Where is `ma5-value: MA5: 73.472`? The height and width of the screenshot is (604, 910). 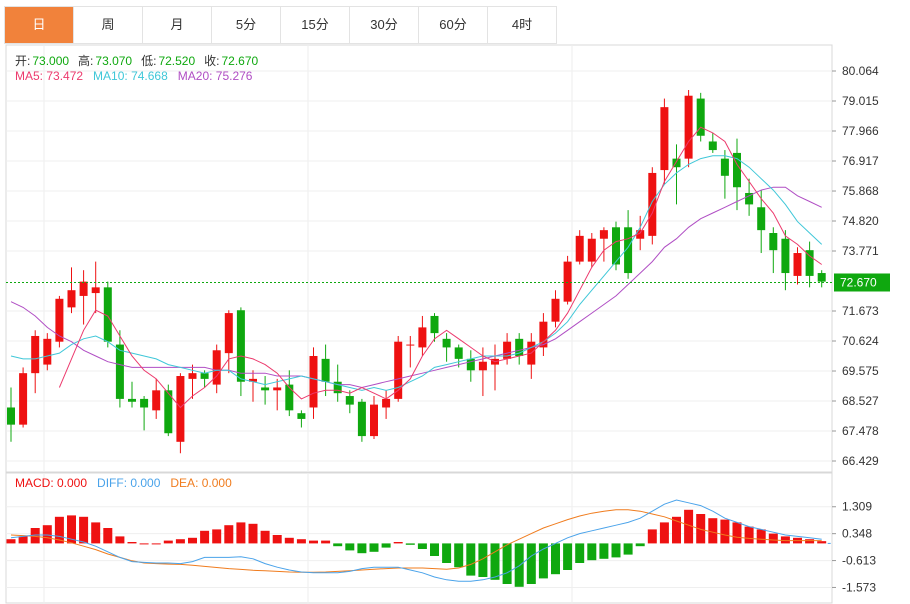 ma5-value: MA5: 73.472 is located at coordinates (49, 76).